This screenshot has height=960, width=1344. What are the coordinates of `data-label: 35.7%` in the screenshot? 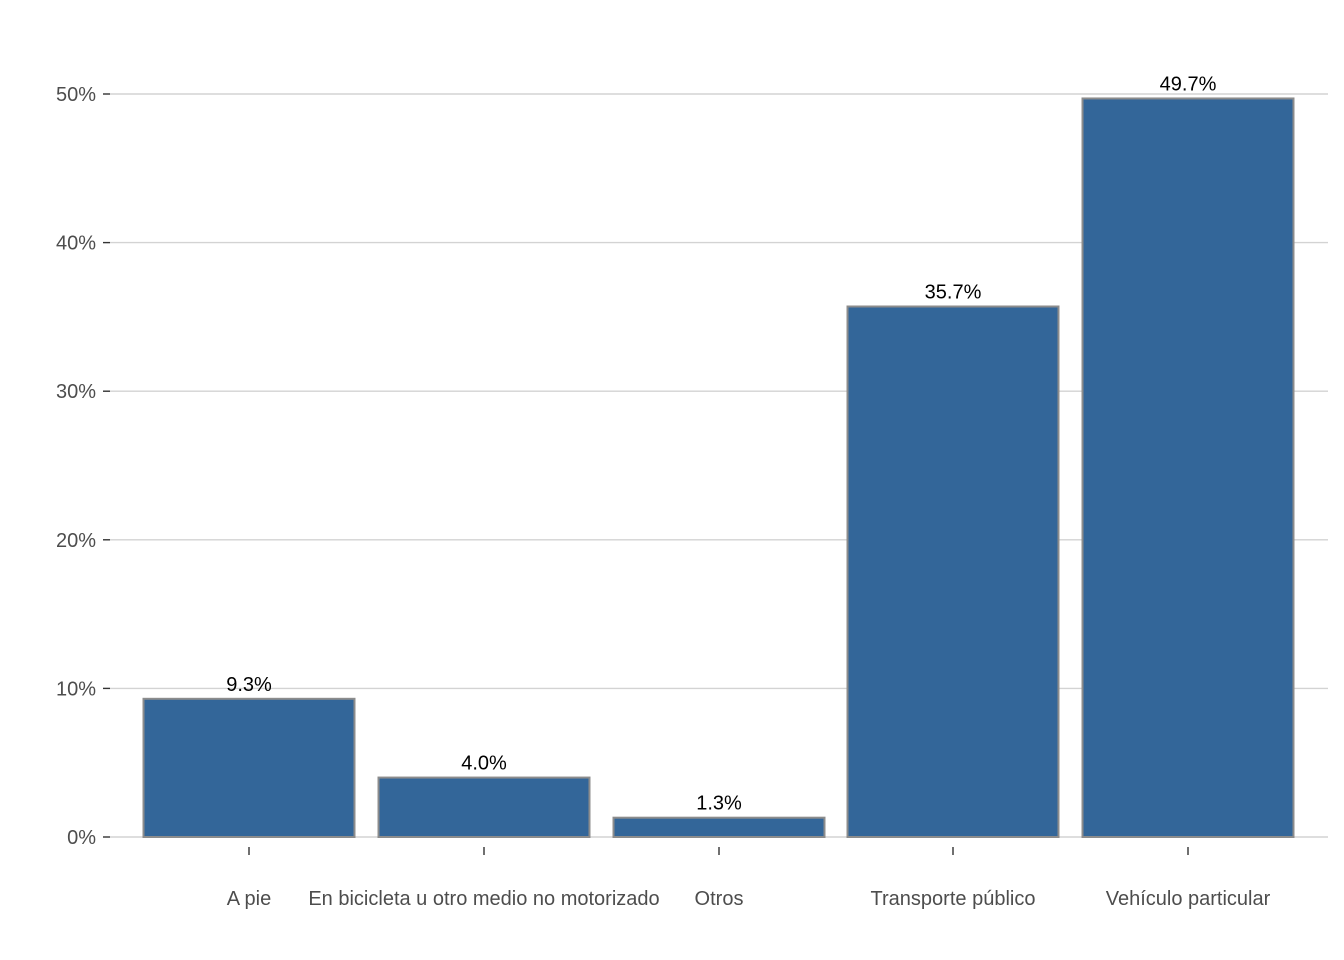 It's located at (953, 292).